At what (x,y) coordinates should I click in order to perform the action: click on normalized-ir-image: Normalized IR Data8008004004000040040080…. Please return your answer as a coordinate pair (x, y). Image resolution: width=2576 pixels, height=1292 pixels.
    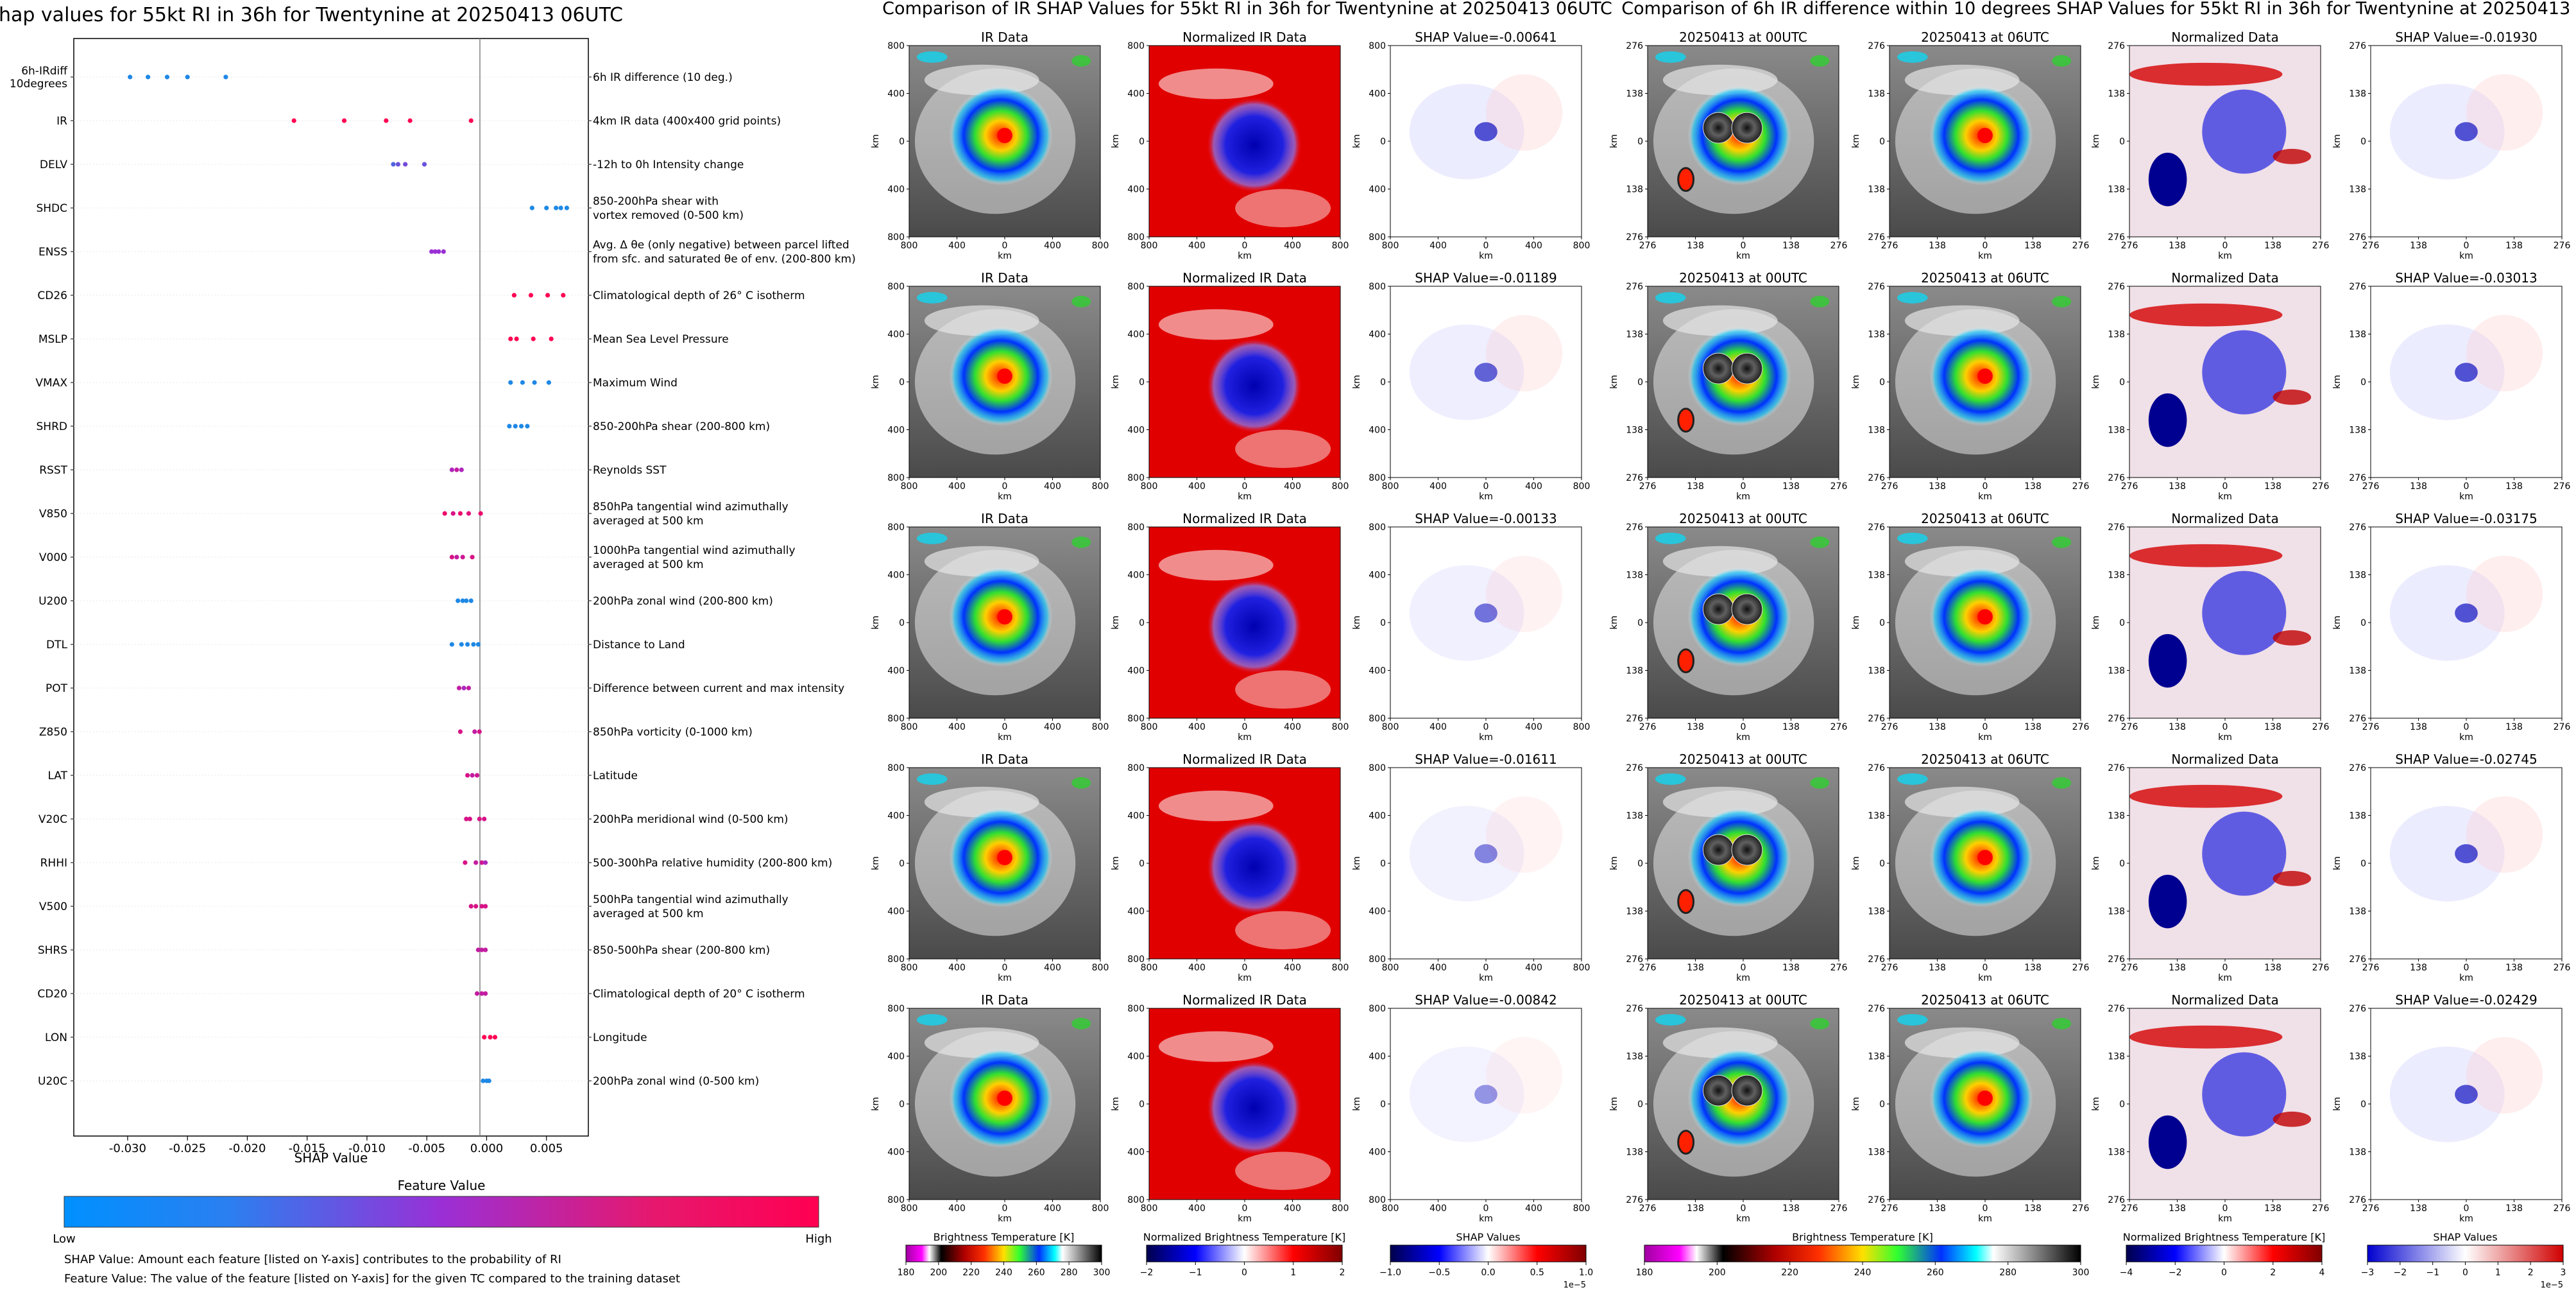
    Looking at the image, I should click on (1230, 145).